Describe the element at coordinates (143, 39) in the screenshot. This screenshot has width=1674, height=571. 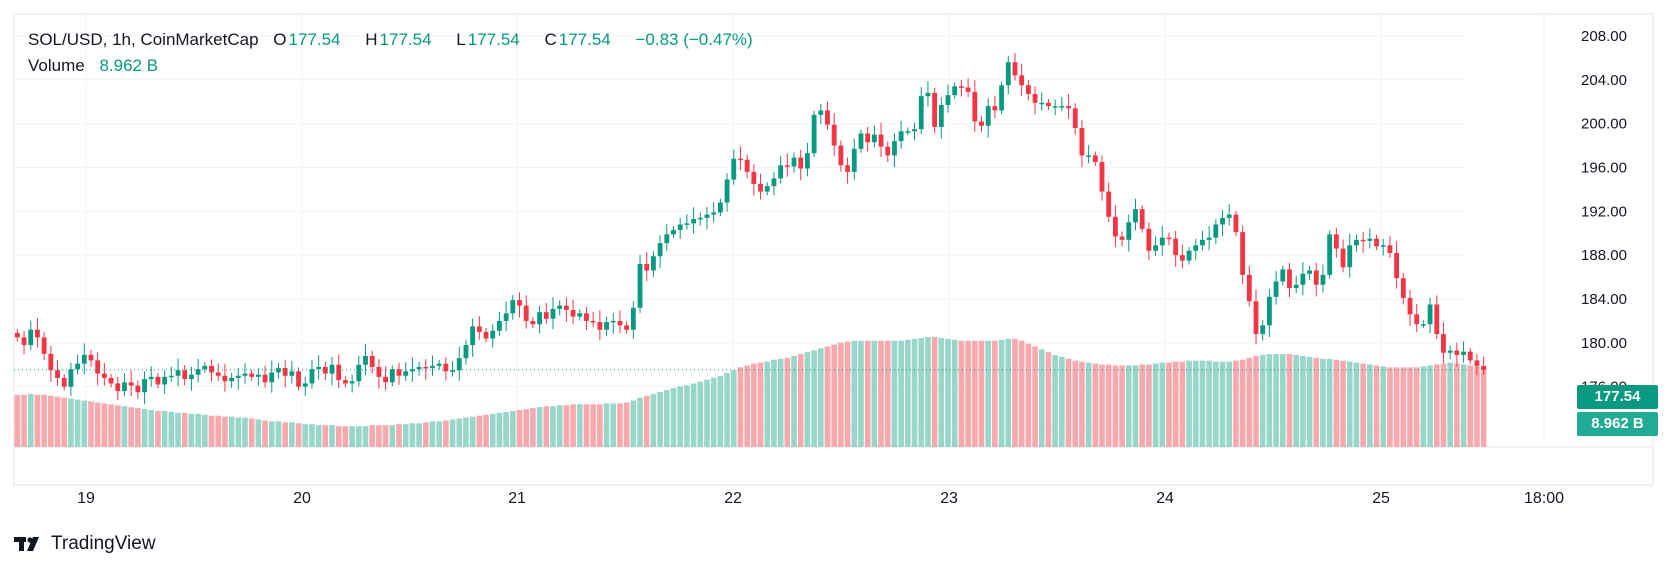
I see `symbol-label: SOL/USD, 1h, CoinMarketCap` at that location.